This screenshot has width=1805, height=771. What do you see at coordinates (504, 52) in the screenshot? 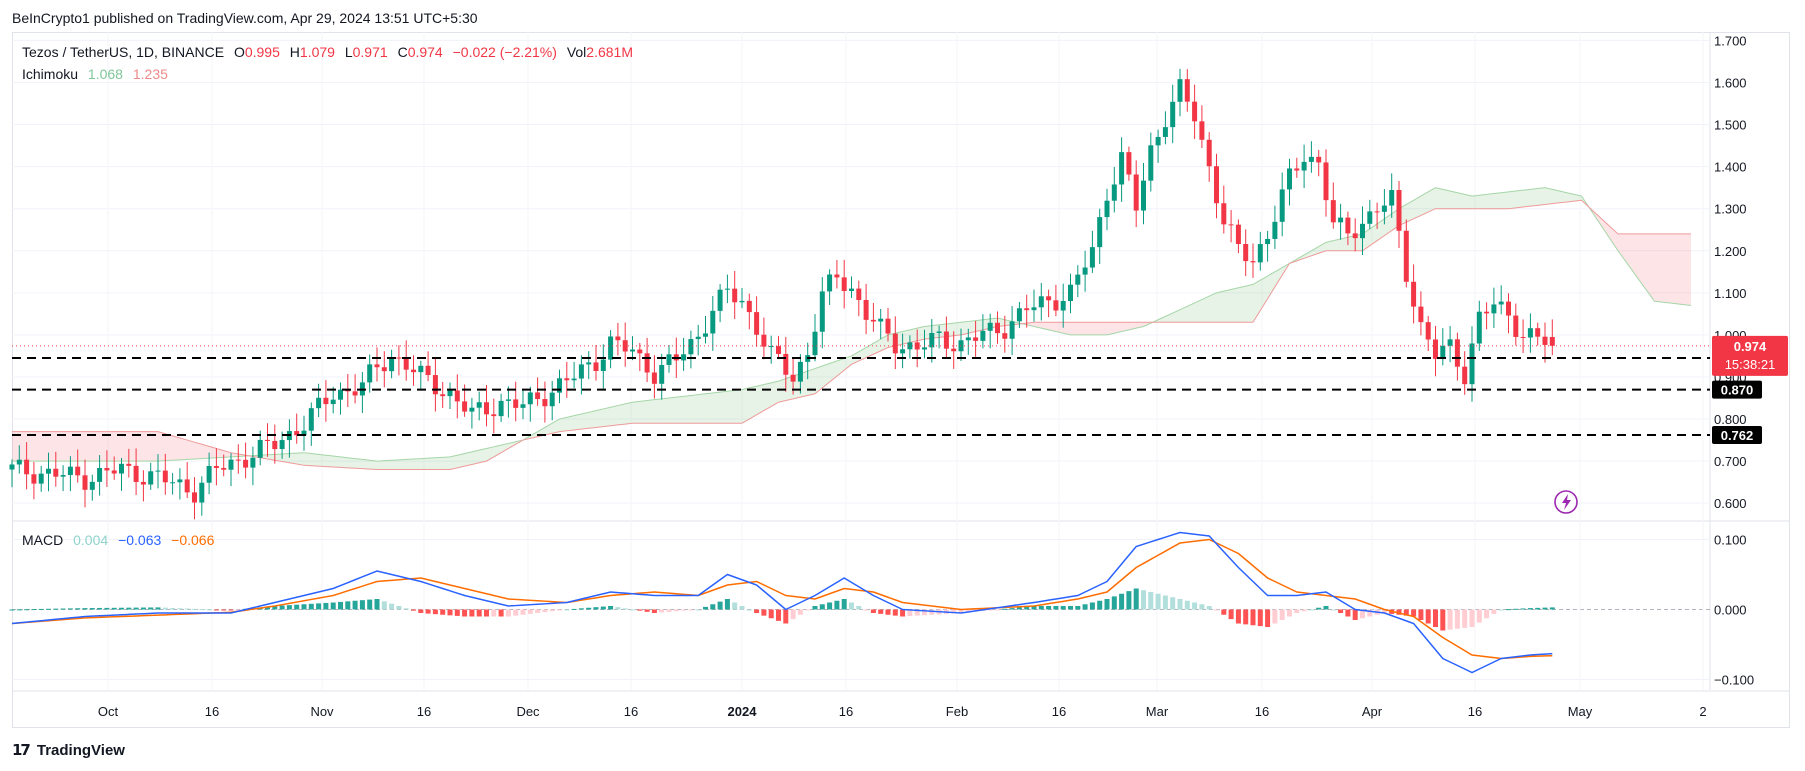
I see `change-value: −0.022 (−2.21%)` at bounding box center [504, 52].